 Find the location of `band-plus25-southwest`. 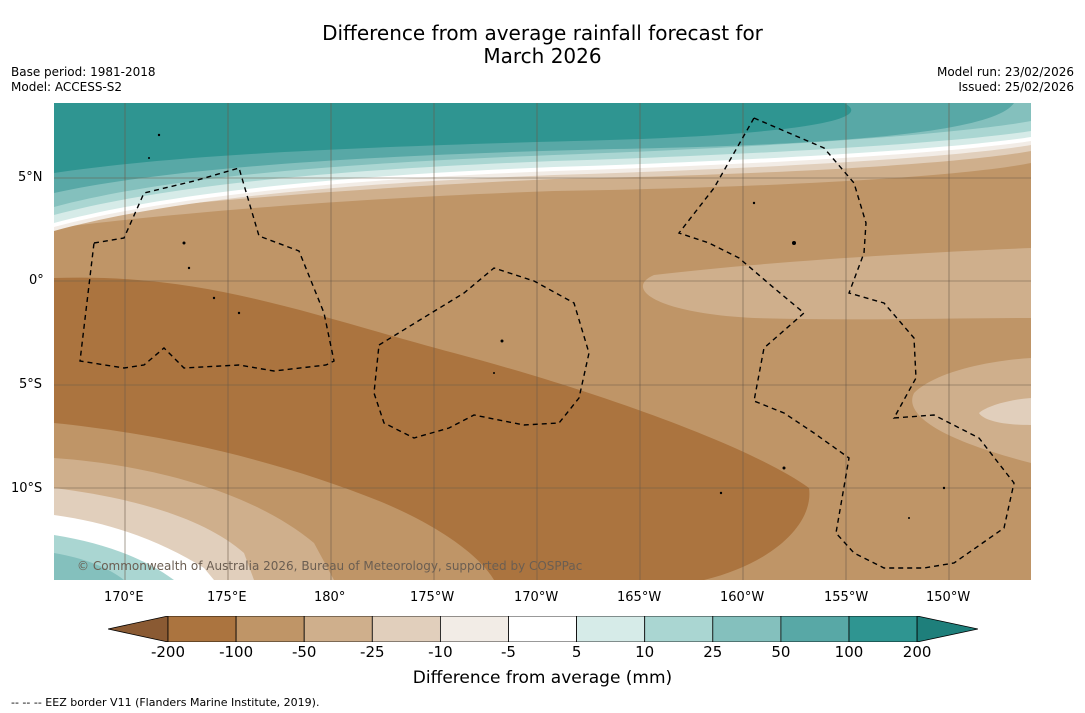

band-plus25-southwest is located at coordinates (89, 566).